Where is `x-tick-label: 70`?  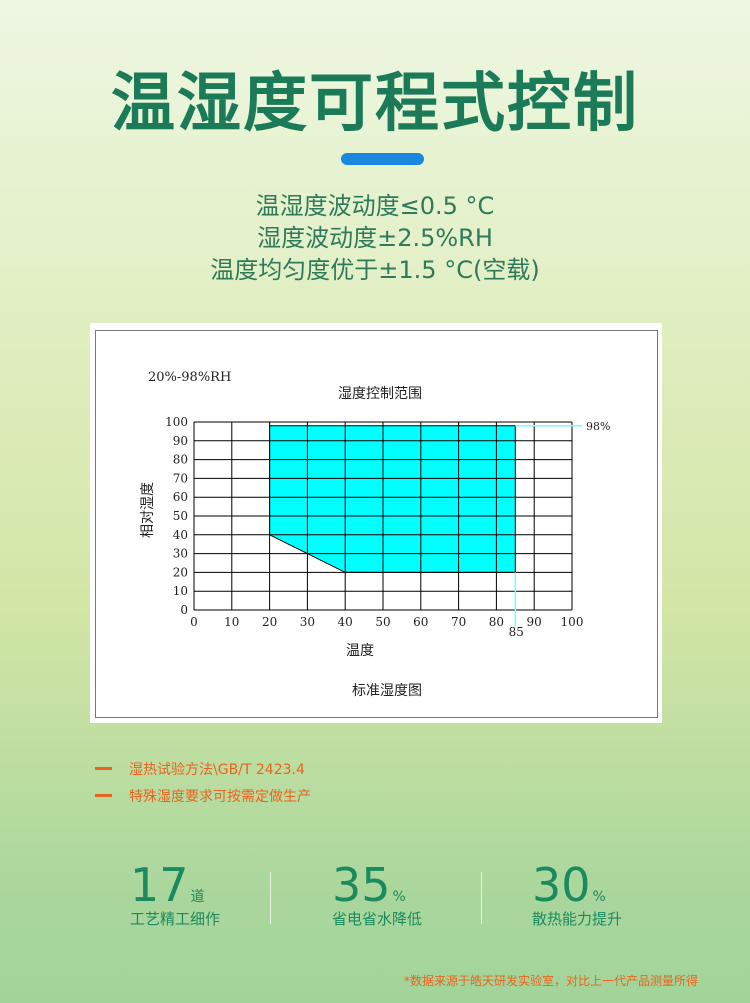 x-tick-label: 70 is located at coordinates (458, 622).